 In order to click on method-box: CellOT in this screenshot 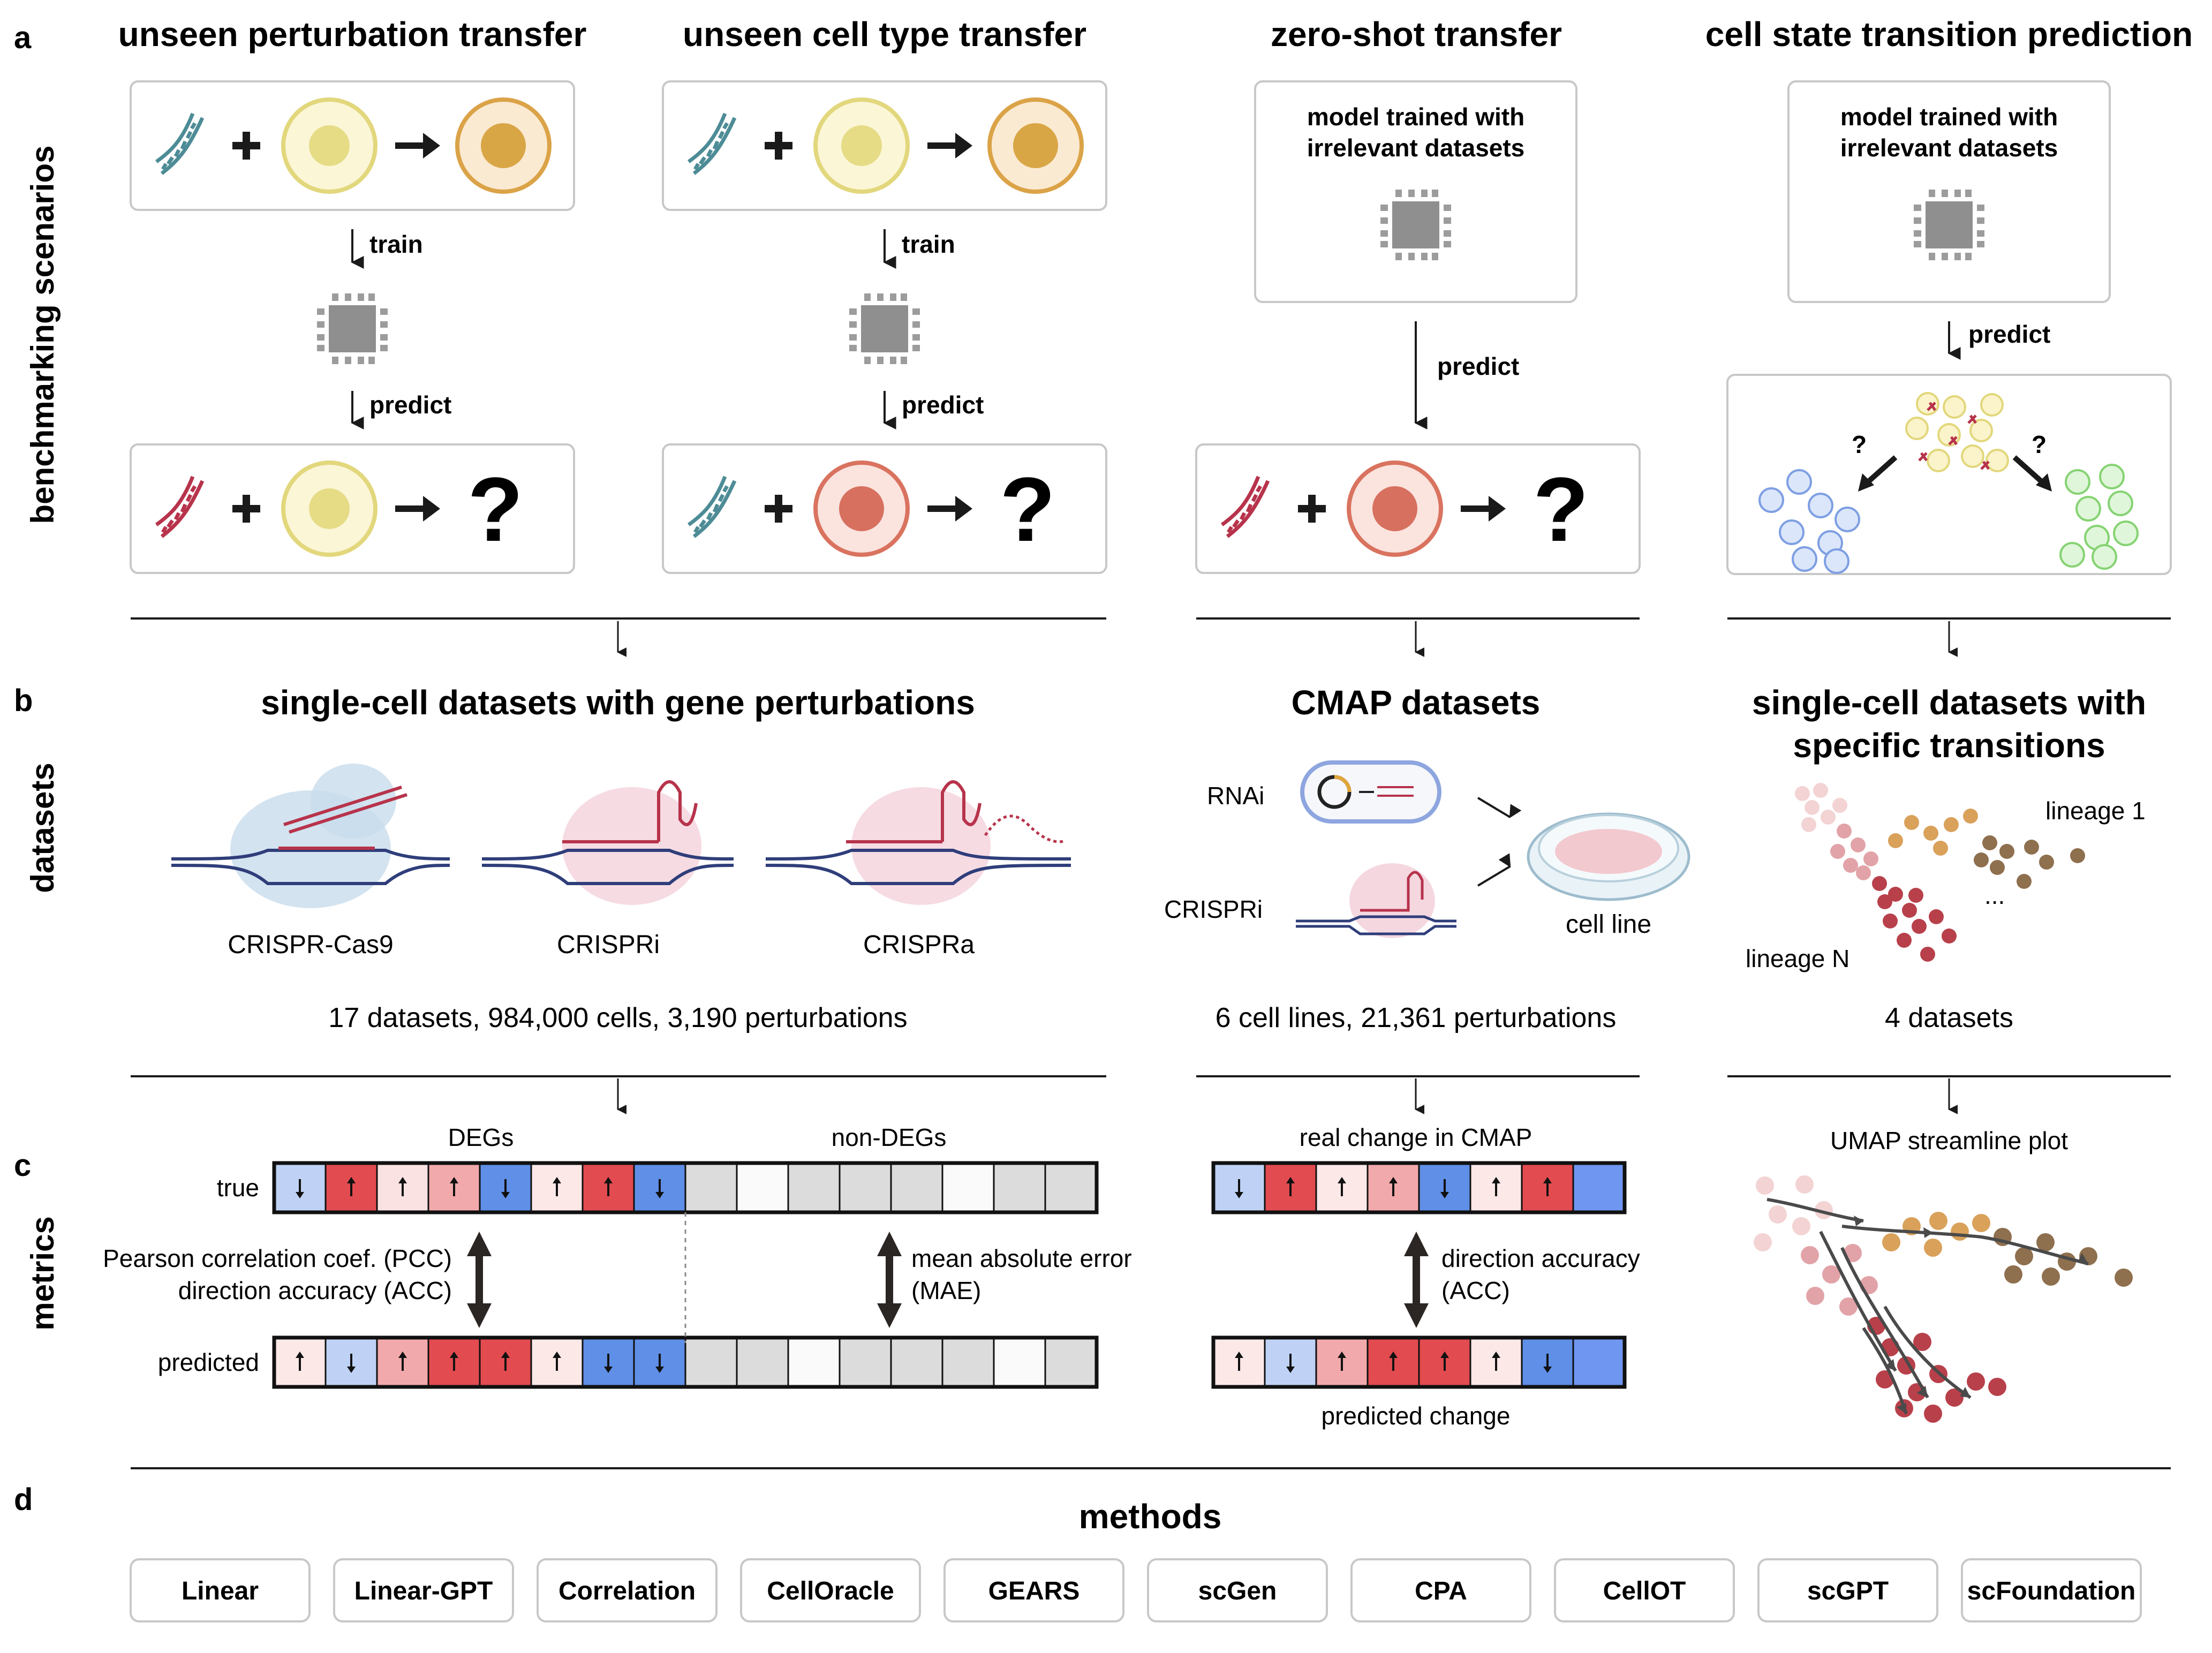, I will do `click(1644, 1590)`.